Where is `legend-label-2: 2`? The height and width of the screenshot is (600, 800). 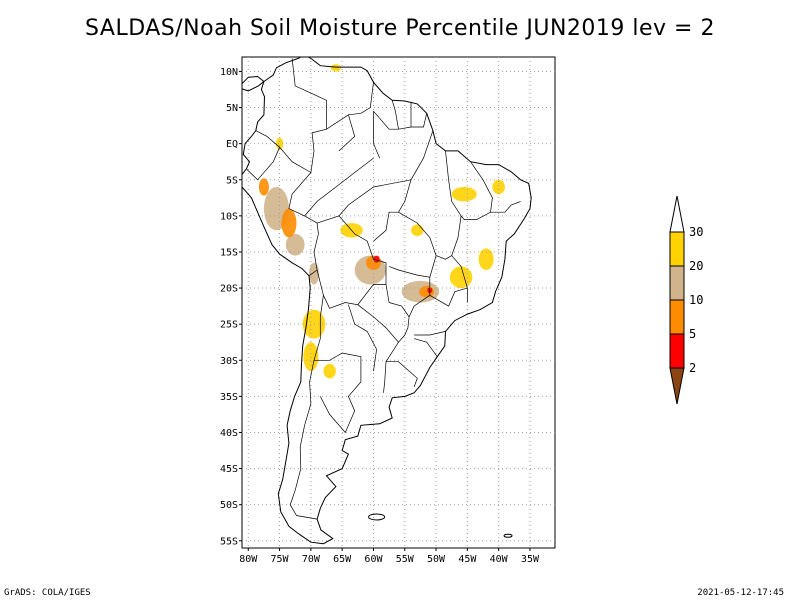
legend-label-2: 2 is located at coordinates (692, 368).